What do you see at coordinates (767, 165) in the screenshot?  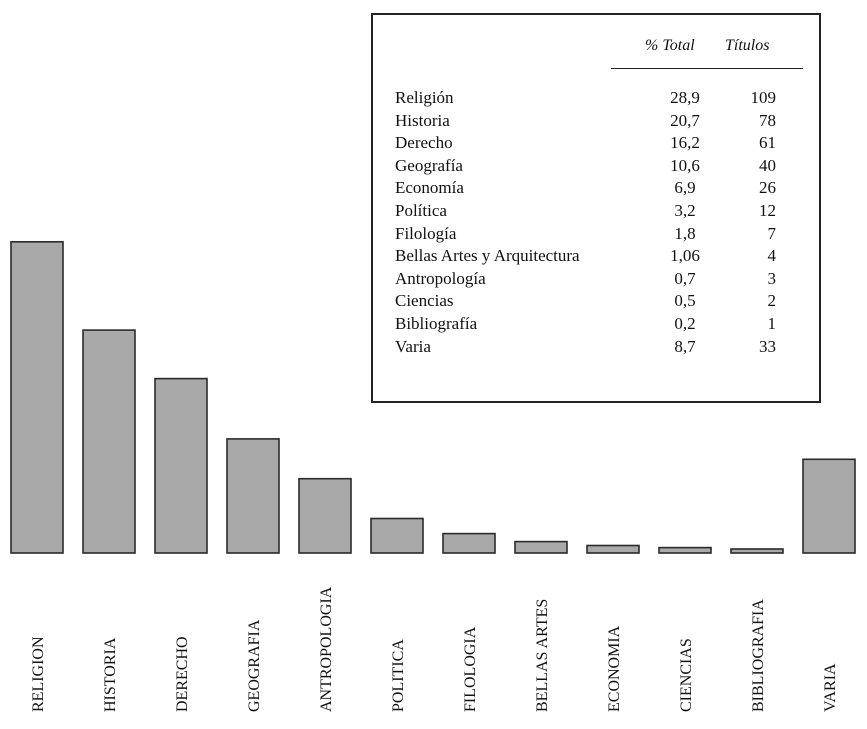 I see `row-titles: 40` at bounding box center [767, 165].